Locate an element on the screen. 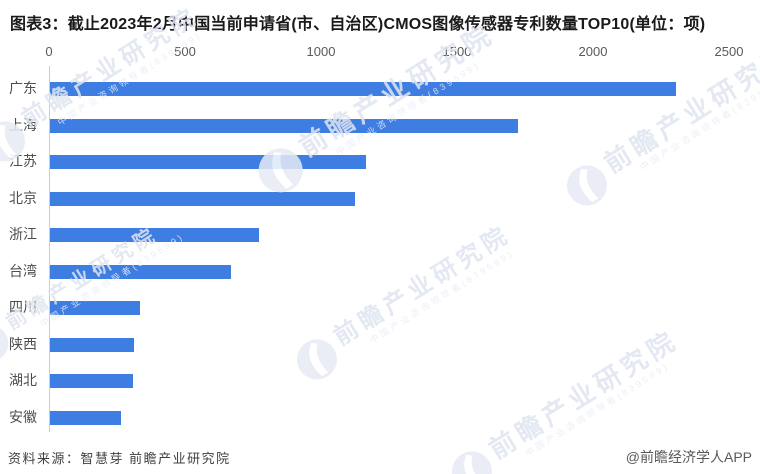 The height and width of the screenshot is (474, 760). bar-row: 上海 is located at coordinates (369, 121).